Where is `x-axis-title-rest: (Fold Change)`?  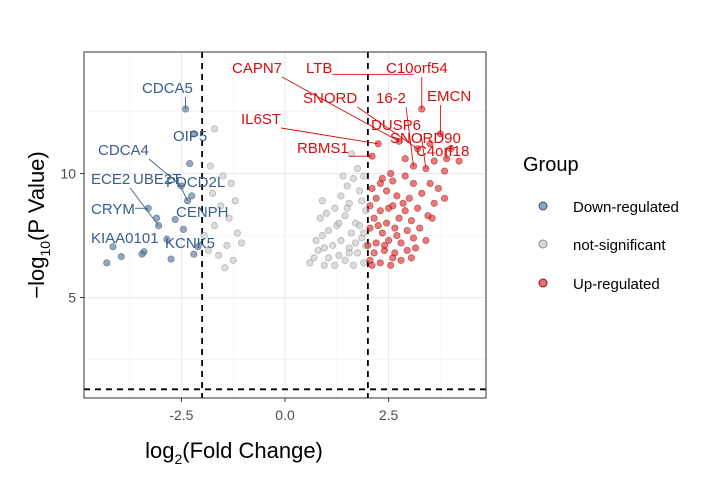
x-axis-title-rest: (Fold Change) is located at coordinates (252, 450).